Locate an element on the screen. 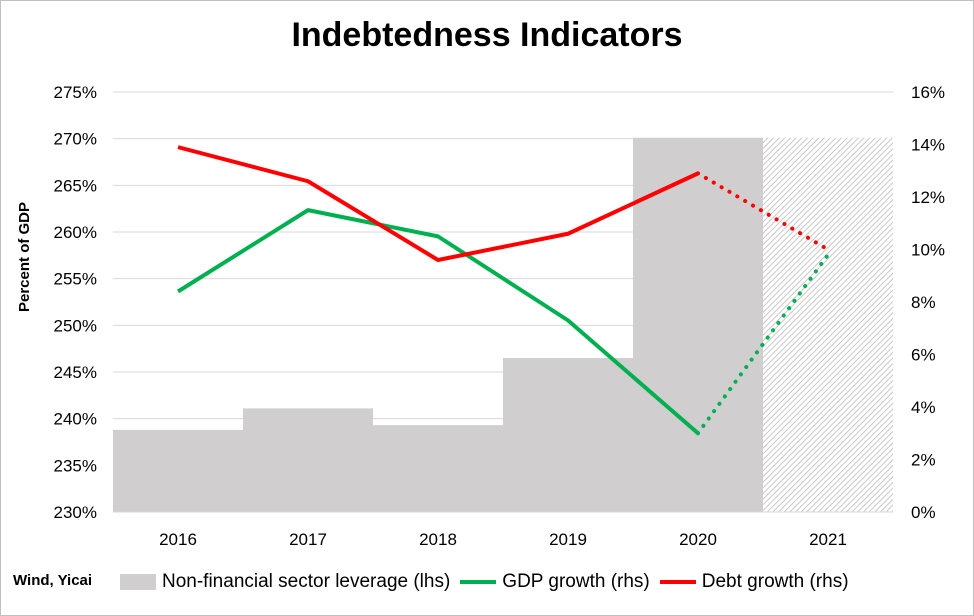 The height and width of the screenshot is (616, 974). right-tick-label: 10% is located at coordinates (928, 250).